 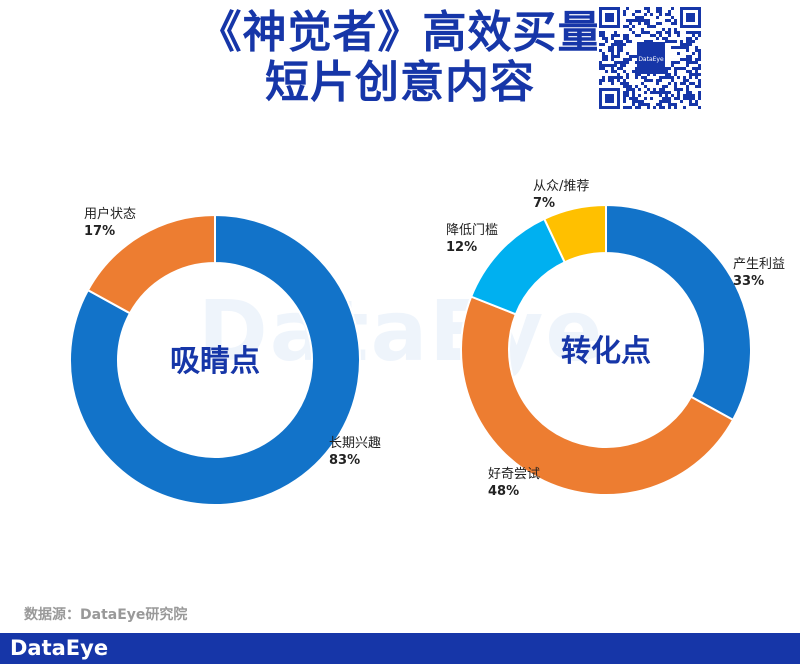 What do you see at coordinates (472, 230) in the screenshot?
I see `slice-label: 降低门槛` at bounding box center [472, 230].